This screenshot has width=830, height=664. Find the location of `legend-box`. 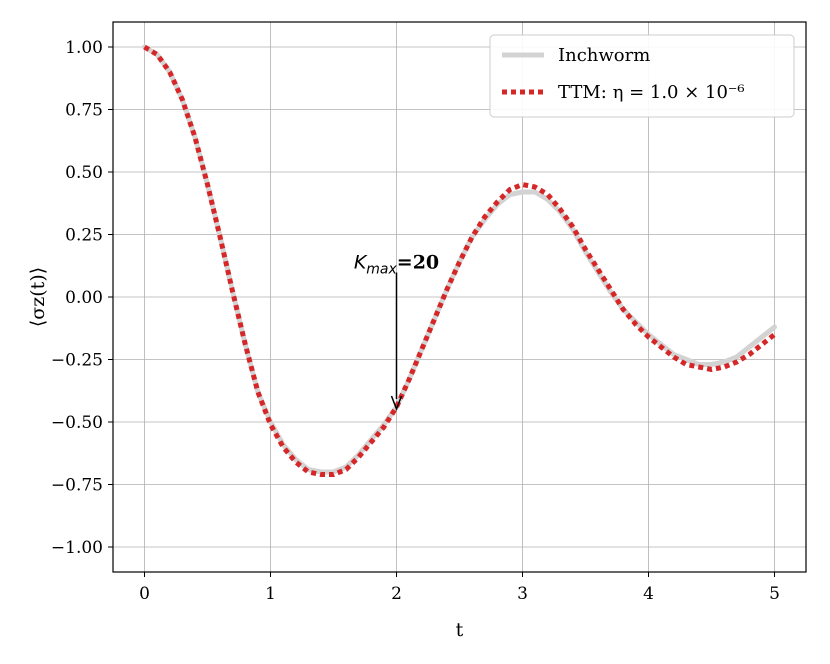

legend-box is located at coordinates (642, 76).